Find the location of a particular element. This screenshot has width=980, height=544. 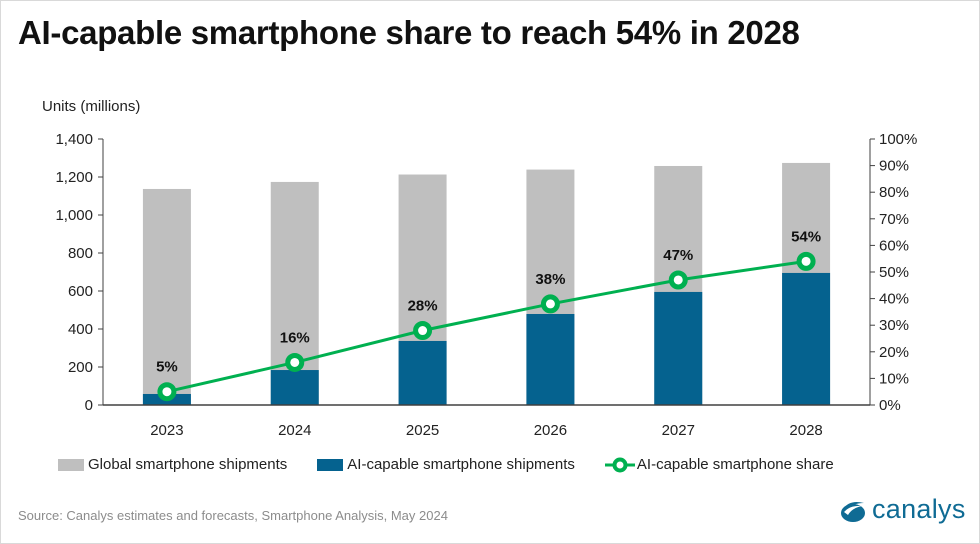

y-tick-label: 800 is located at coordinates (80, 253).